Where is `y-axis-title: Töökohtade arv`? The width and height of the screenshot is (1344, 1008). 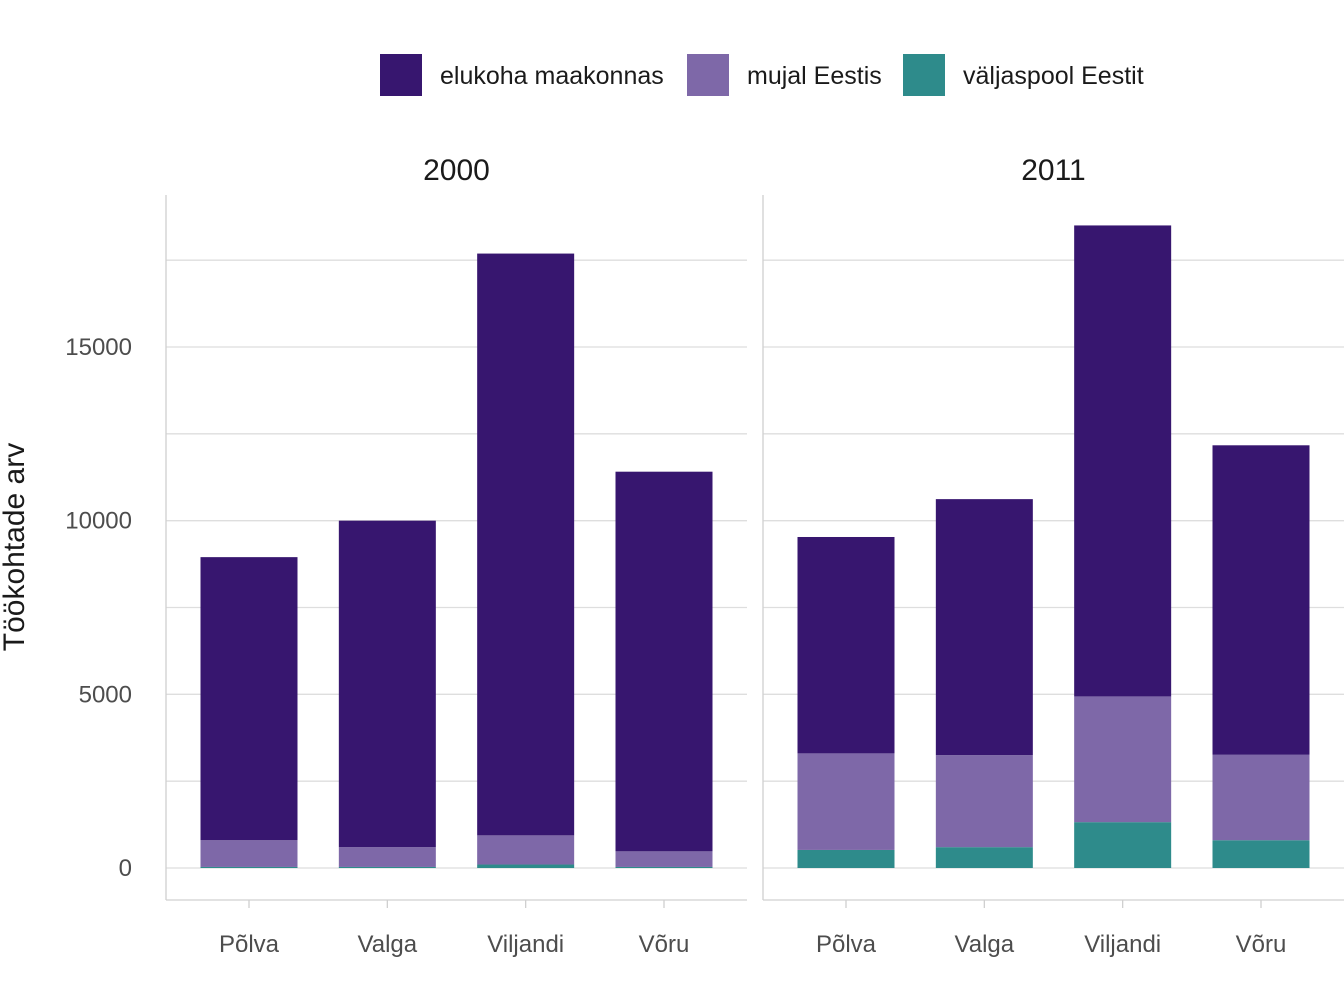
y-axis-title: Töökohtade arv is located at coordinates (15, 547).